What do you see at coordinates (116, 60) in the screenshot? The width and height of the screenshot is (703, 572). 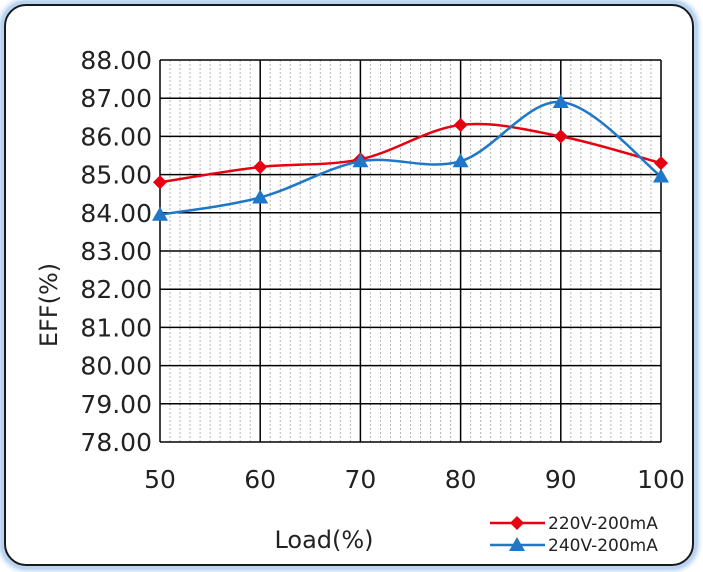 I see `y-tick-label: 88.00` at bounding box center [116, 60].